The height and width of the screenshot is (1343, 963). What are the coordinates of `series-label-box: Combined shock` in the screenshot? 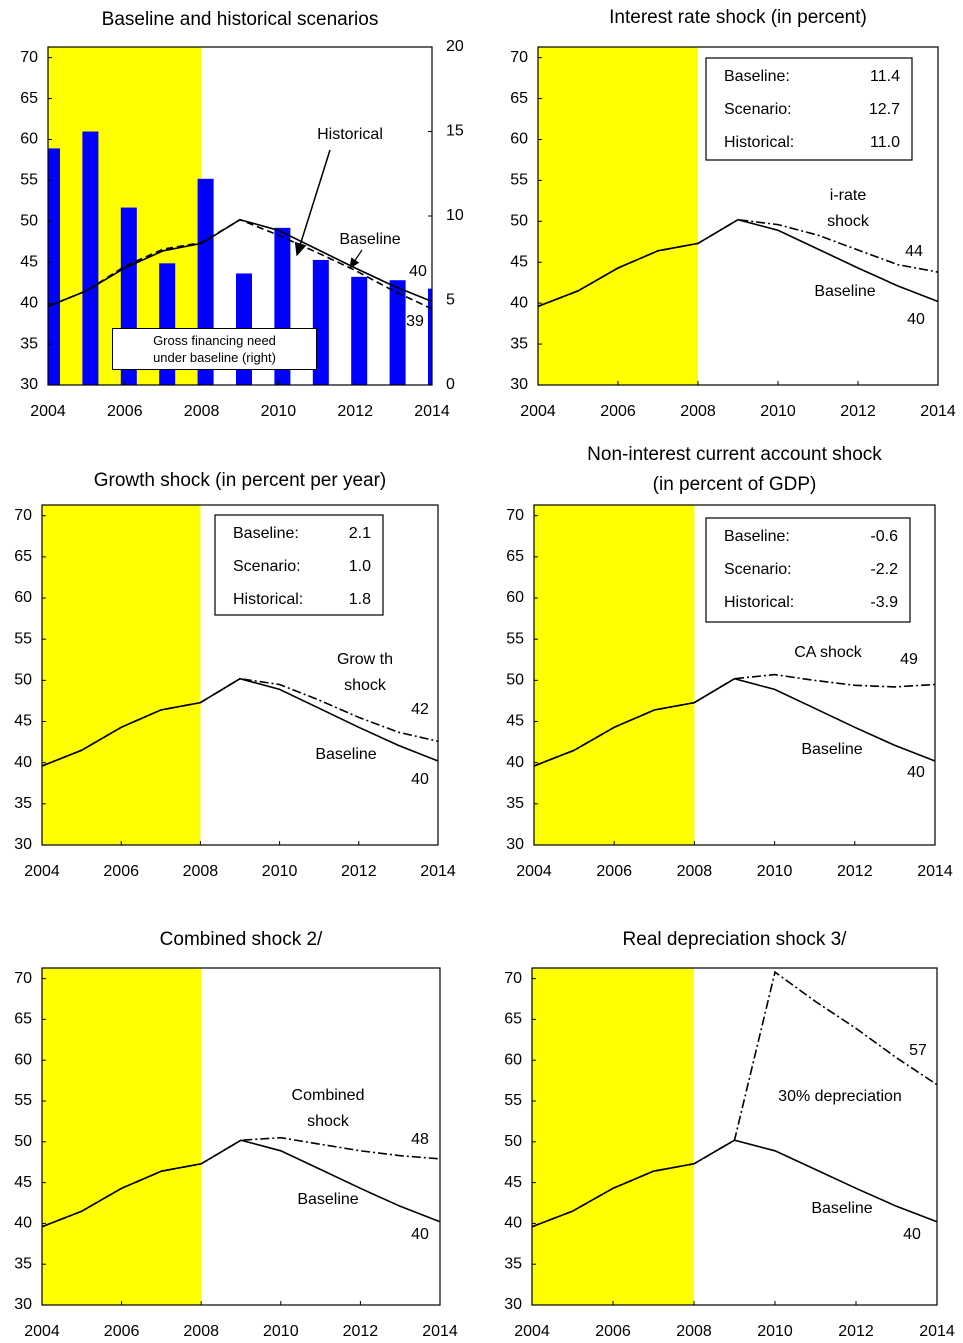 It's located at (328, 1108).